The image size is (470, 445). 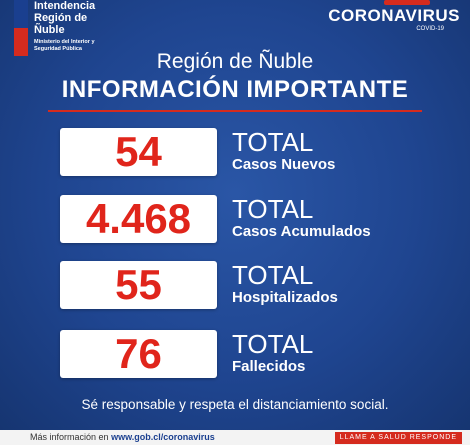 I want to click on flag-stripe, so click(x=21, y=28).